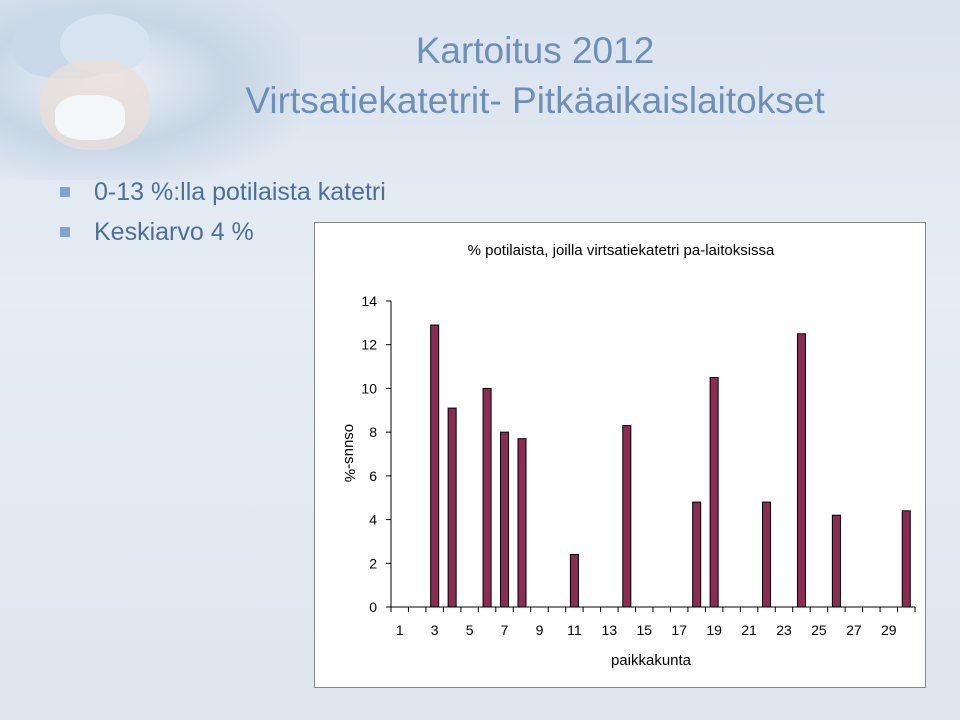 The width and height of the screenshot is (960, 720). What do you see at coordinates (470, 630) in the screenshot?
I see `x-tick-label: 5` at bounding box center [470, 630].